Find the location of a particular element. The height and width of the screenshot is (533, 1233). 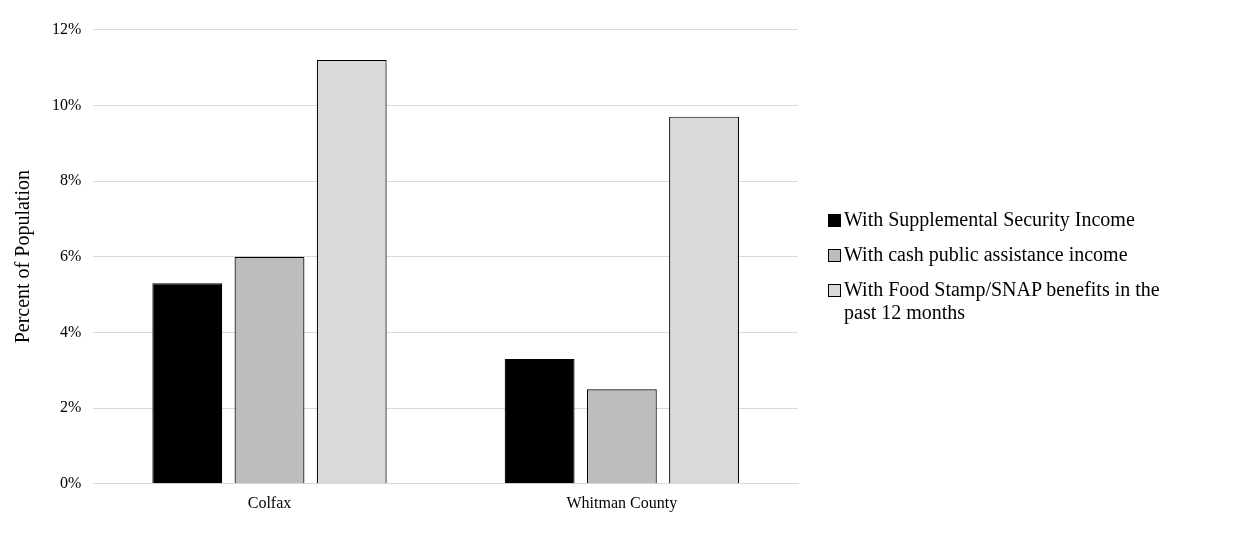

x-tick-label: Colfax is located at coordinates (269, 502).